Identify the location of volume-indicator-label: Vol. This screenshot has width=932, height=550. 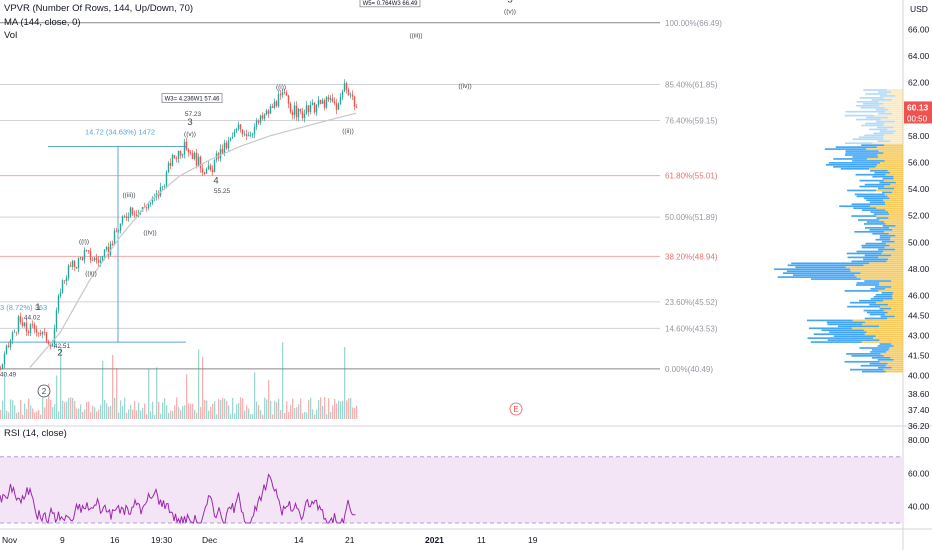
(11, 35).